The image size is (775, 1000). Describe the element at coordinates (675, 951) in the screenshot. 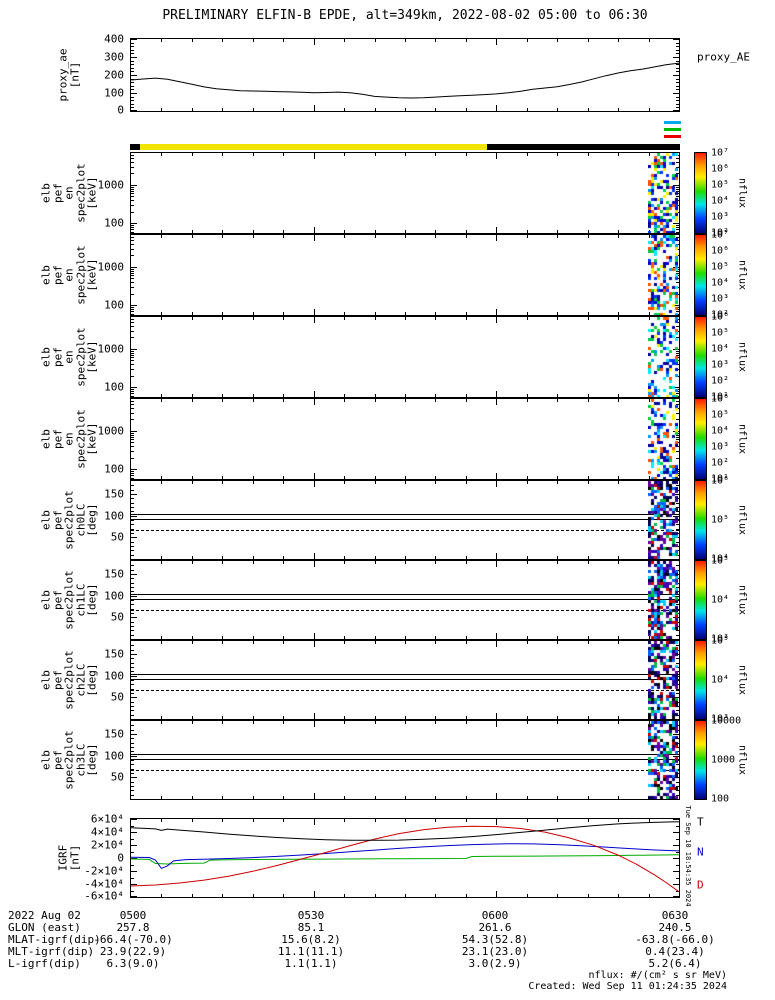

I see `mlt-value-4: 0.4(23.4)` at that location.